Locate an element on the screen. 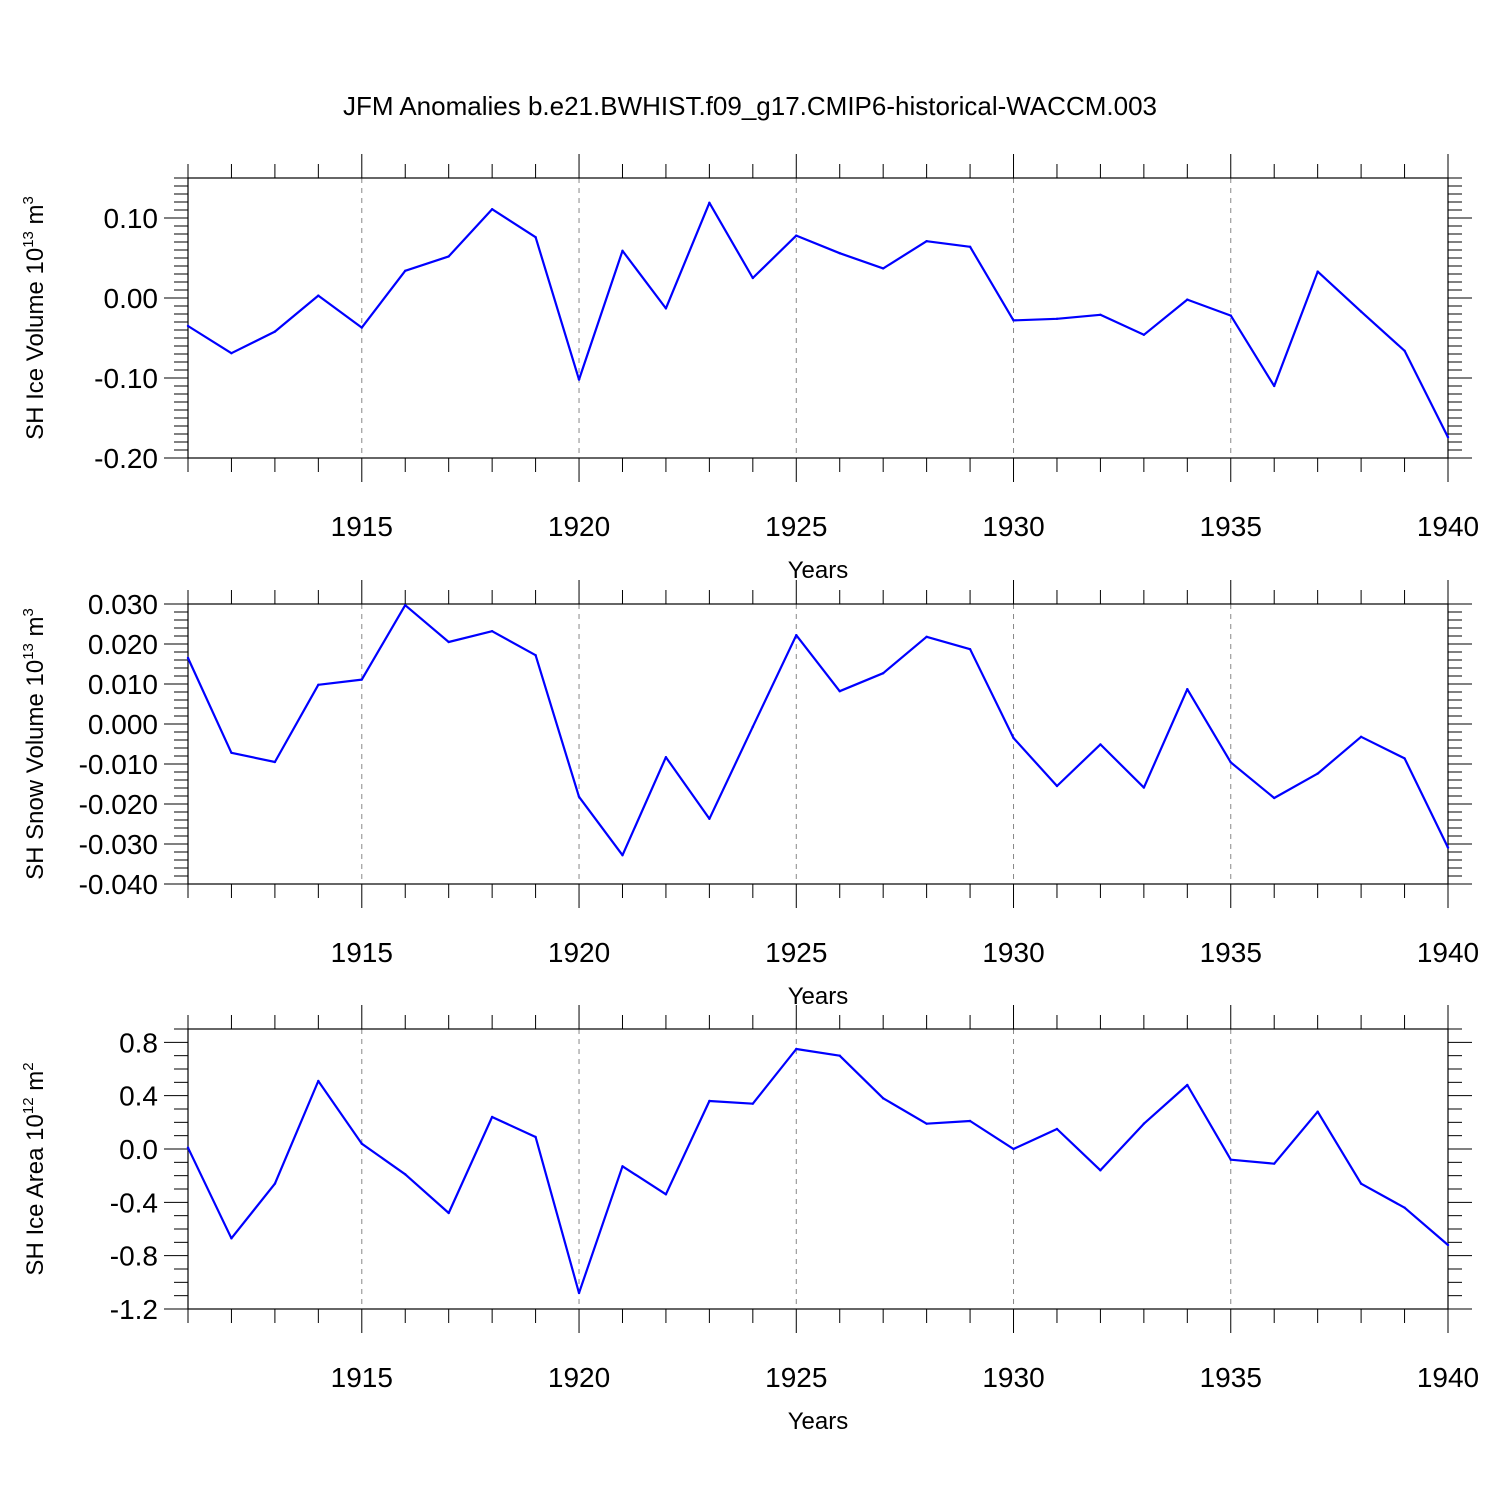 Image resolution: width=1500 pixels, height=1500 pixels. series-line-snow-volume is located at coordinates (817, 730).